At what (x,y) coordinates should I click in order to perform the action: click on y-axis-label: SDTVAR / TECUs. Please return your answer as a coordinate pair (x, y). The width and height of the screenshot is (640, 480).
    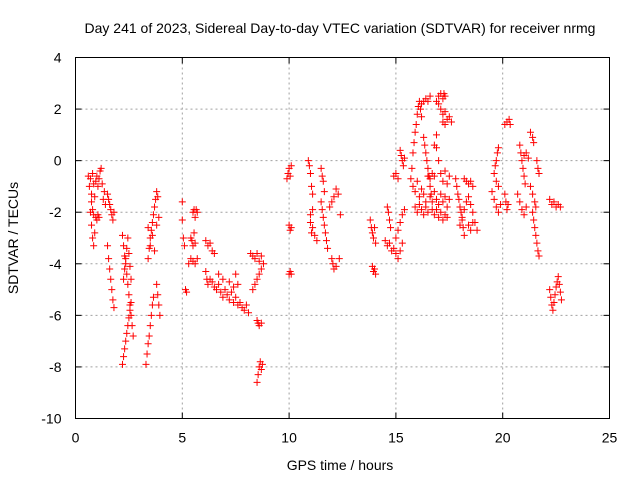
    Looking at the image, I should click on (13, 238).